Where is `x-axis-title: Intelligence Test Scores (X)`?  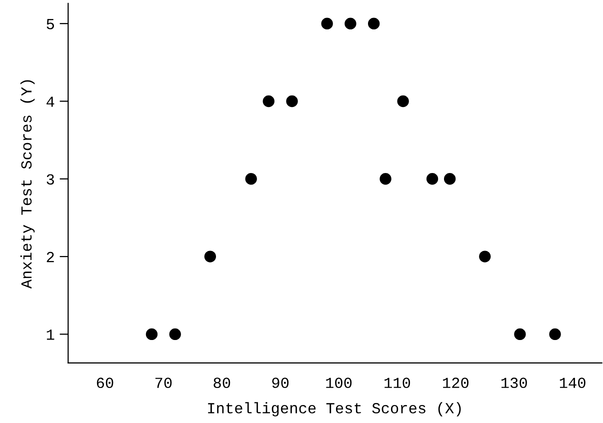 x-axis-title: Intelligence Test Scores (X) is located at coordinates (334, 409).